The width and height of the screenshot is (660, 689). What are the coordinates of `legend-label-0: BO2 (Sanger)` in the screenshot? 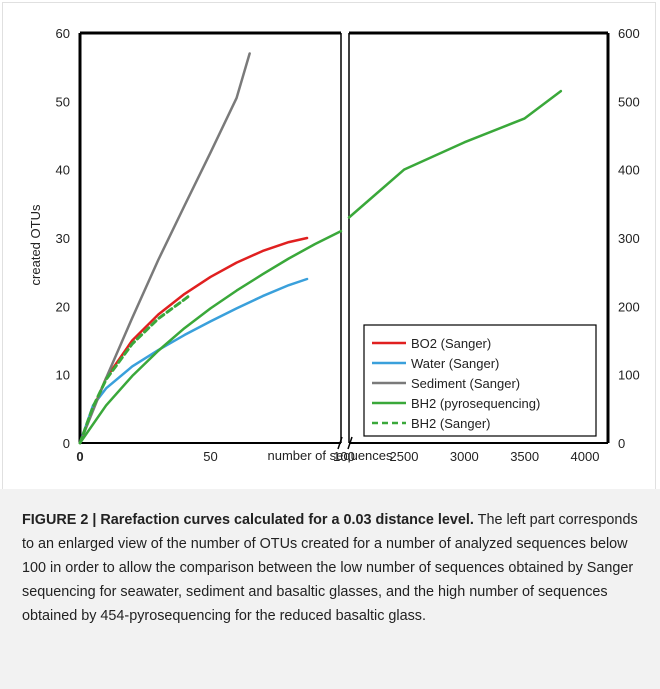 It's located at (451, 343).